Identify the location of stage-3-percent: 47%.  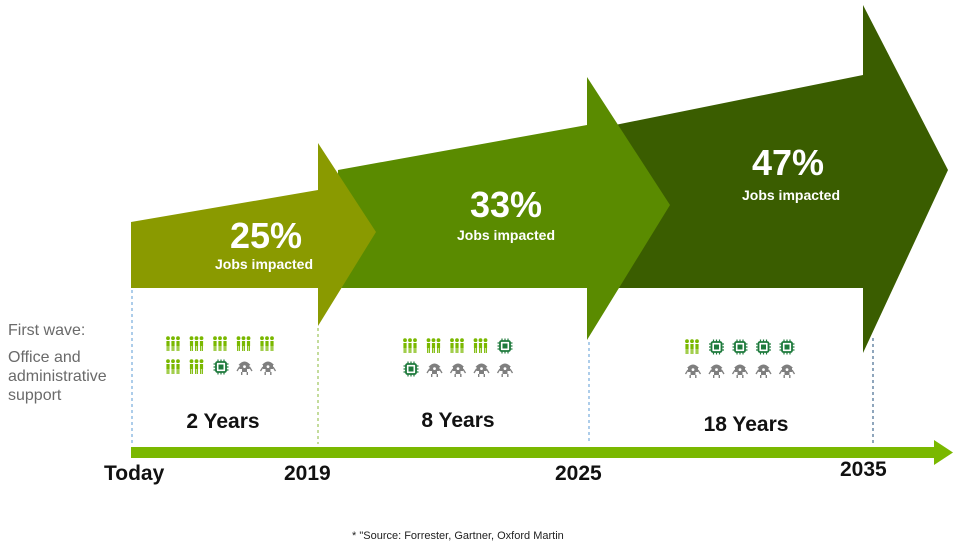
(788, 162).